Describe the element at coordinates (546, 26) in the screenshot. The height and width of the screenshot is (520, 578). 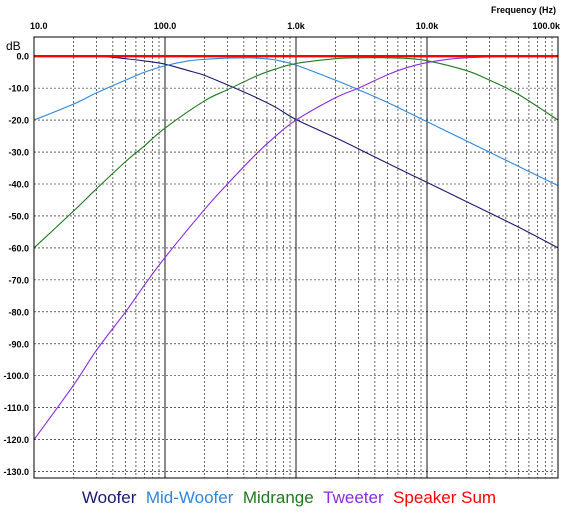
I see `x-tick-label: 100.0k` at that location.